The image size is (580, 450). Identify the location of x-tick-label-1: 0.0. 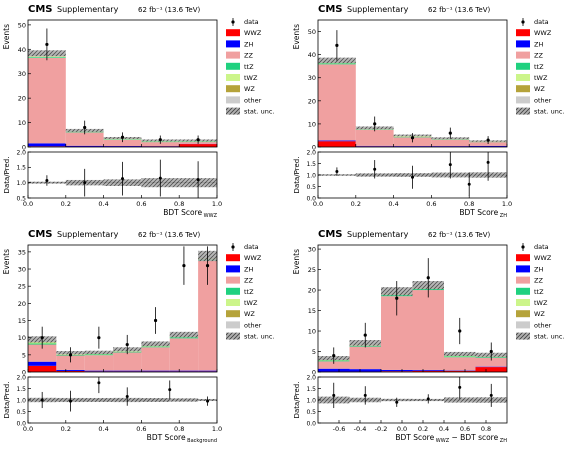
(28, 429).